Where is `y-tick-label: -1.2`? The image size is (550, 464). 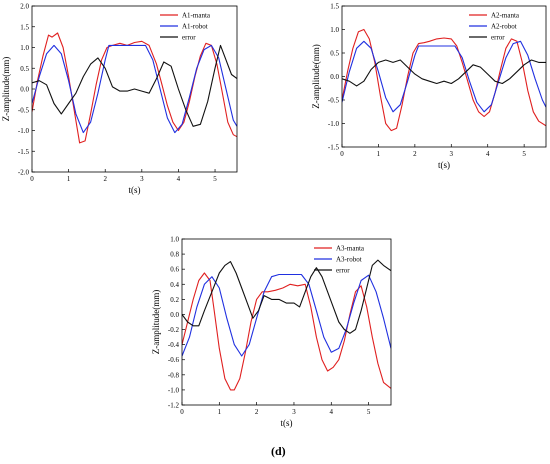 y-tick-label: -1.2 is located at coordinates (174, 406).